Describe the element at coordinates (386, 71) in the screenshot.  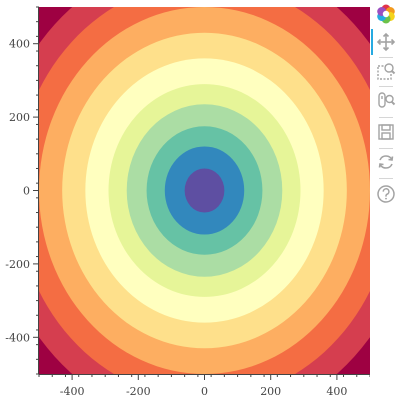
I see `box-zoom-icon` at that location.